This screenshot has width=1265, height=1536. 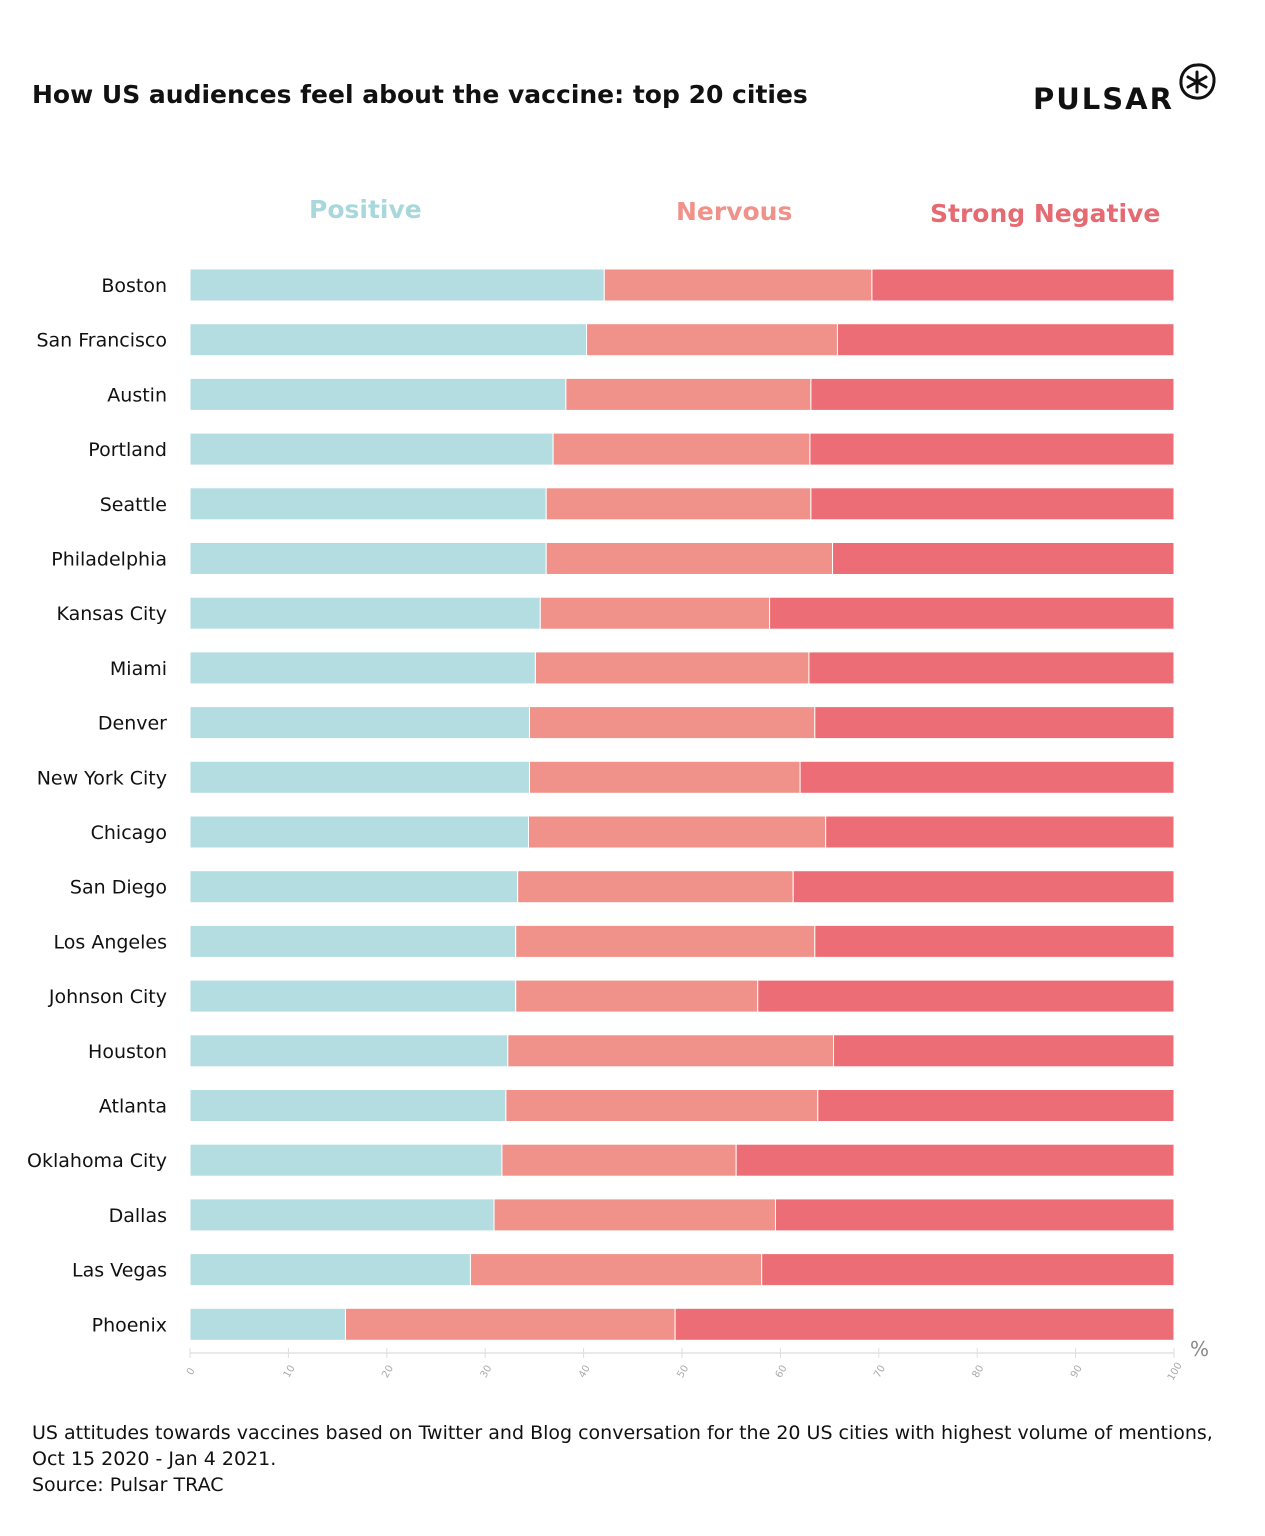 What do you see at coordinates (880, 1371) in the screenshot?
I see `x-tick-label: 70` at bounding box center [880, 1371].